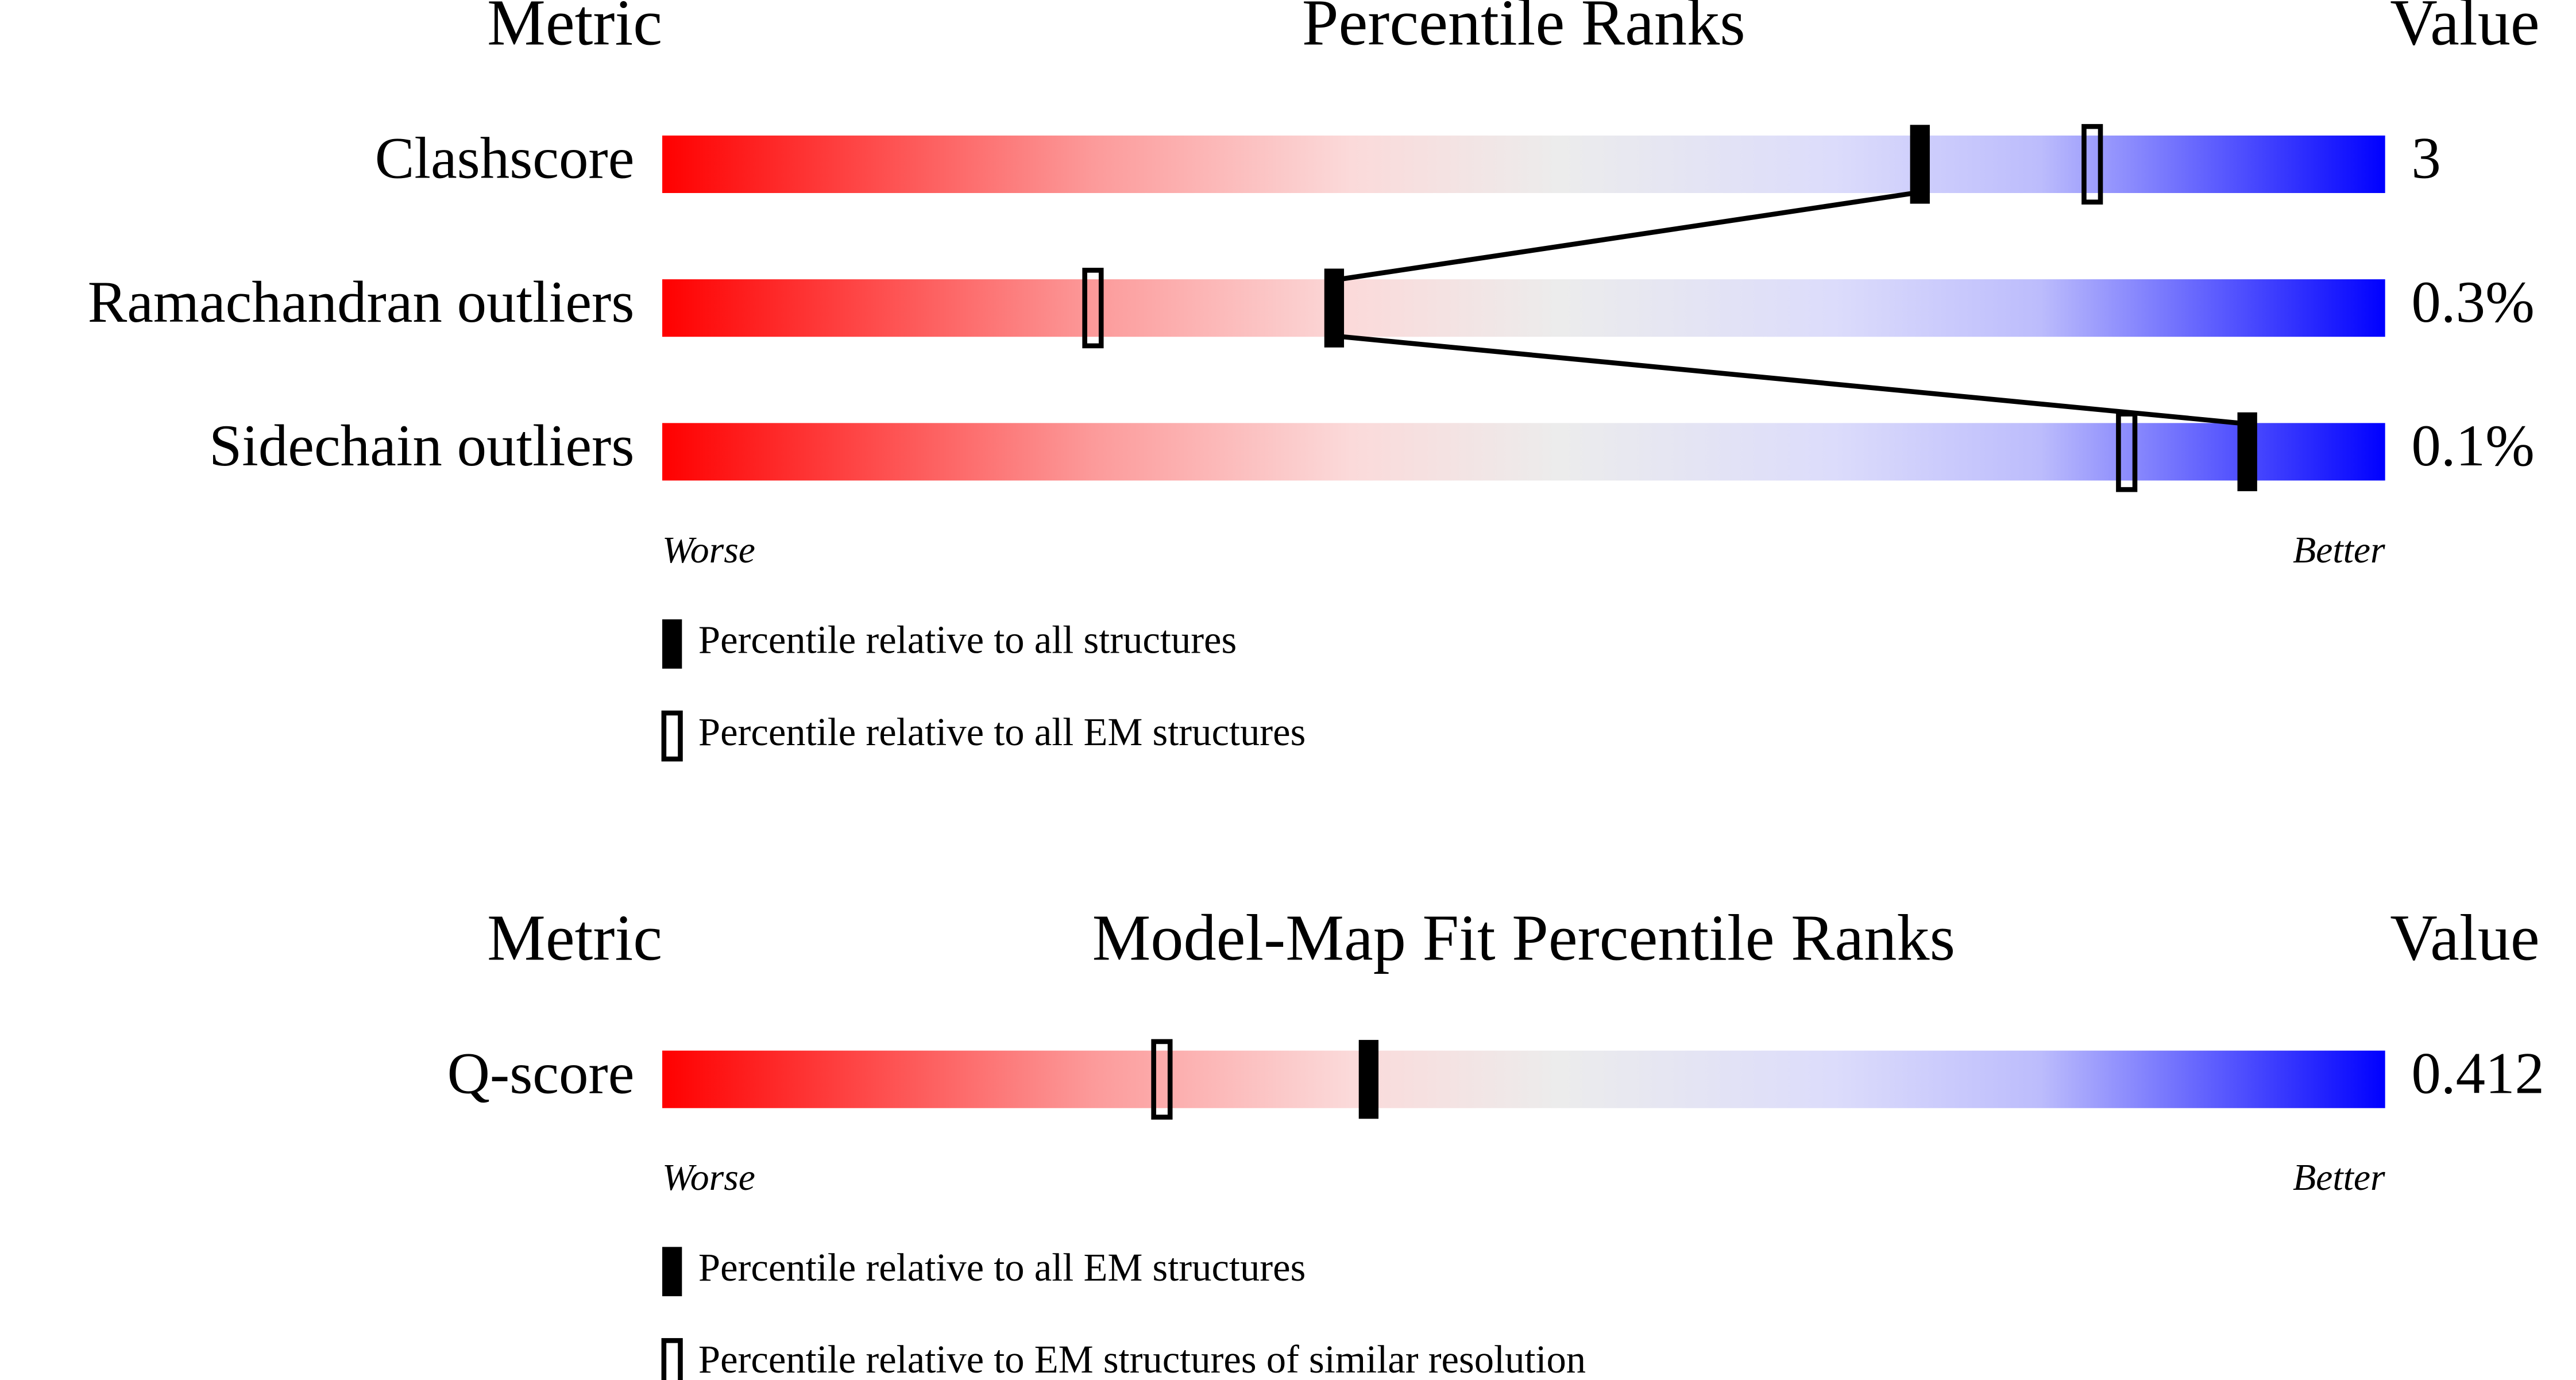 The image size is (2576, 1380). What do you see at coordinates (2477, 1073) in the screenshot?
I see `metric-value: 0.412` at bounding box center [2477, 1073].